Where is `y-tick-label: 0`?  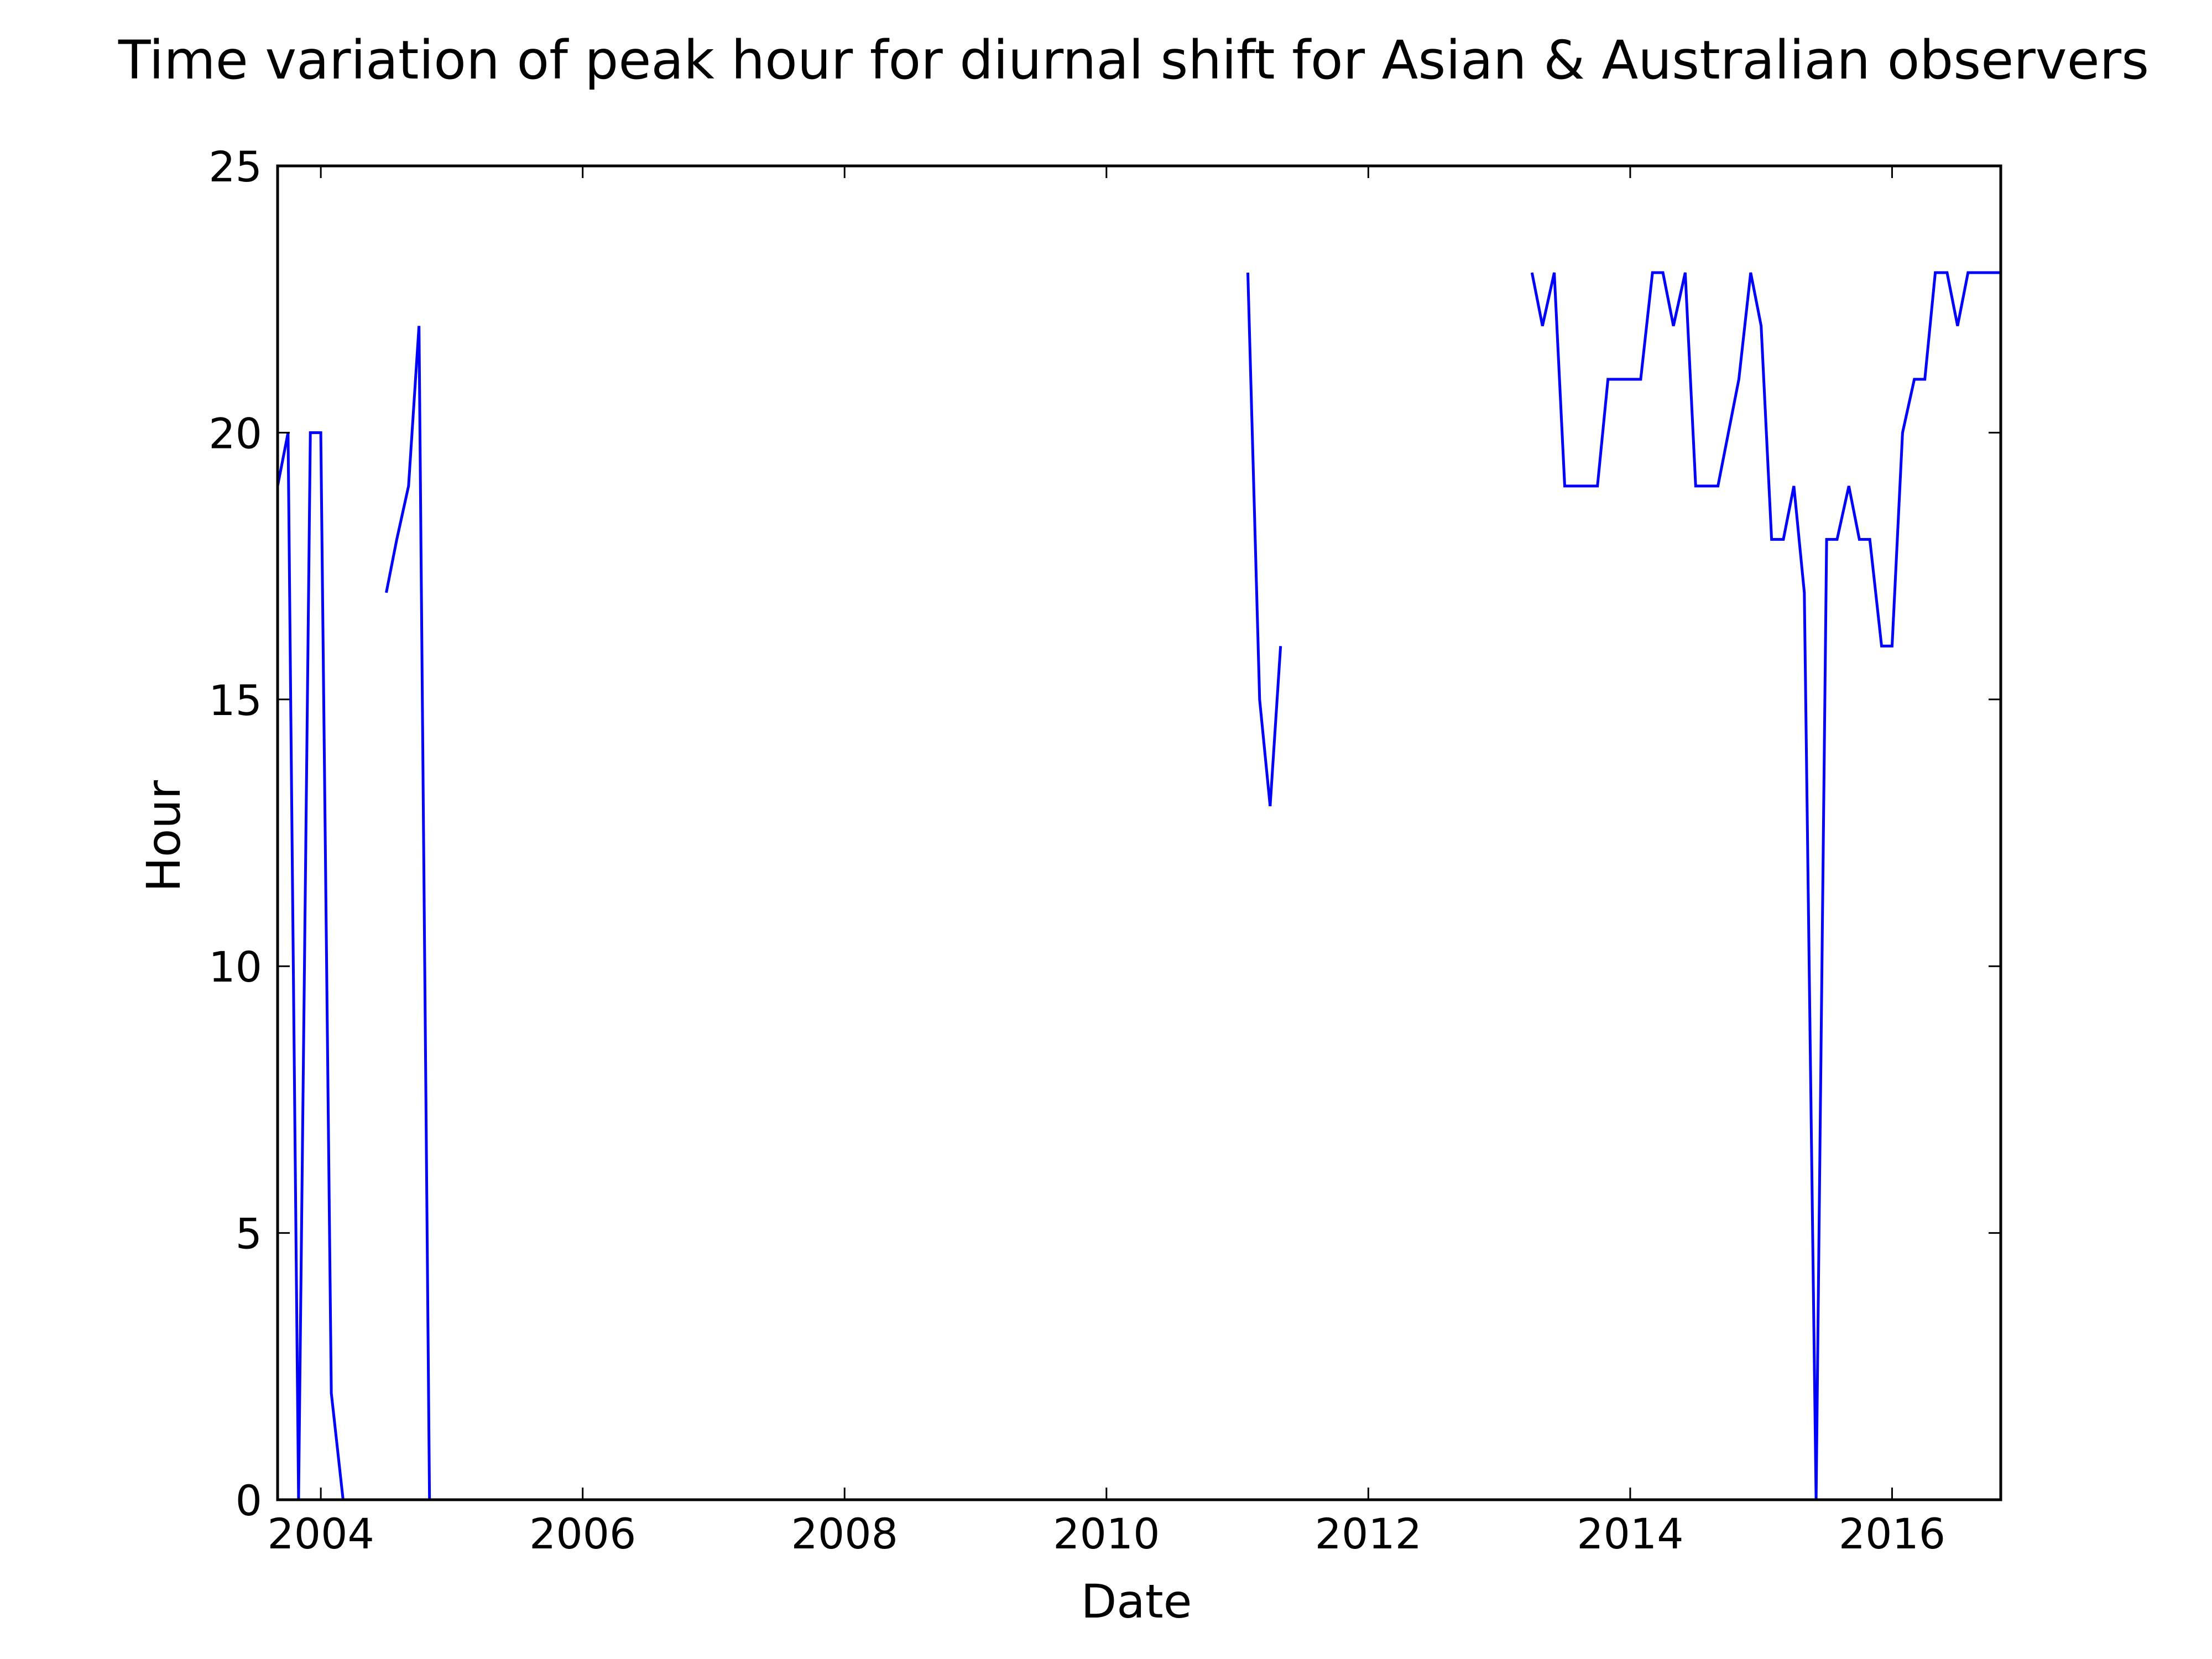 y-tick-label: 0 is located at coordinates (249, 1501).